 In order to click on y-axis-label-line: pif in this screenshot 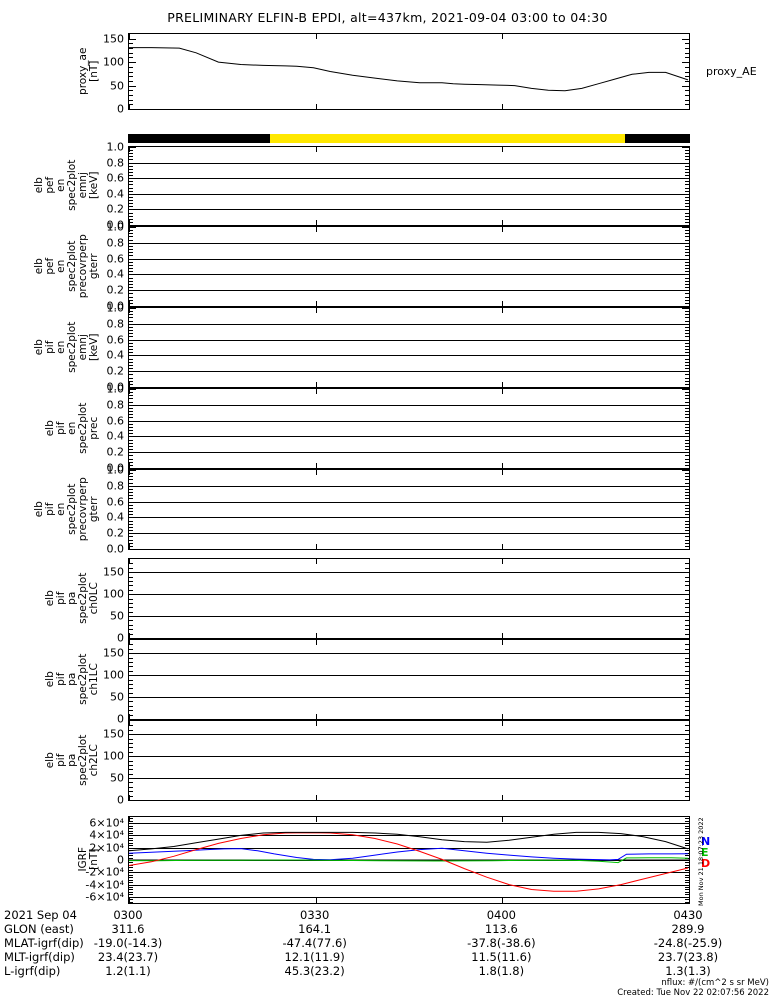, I will do `click(60, 428)`.